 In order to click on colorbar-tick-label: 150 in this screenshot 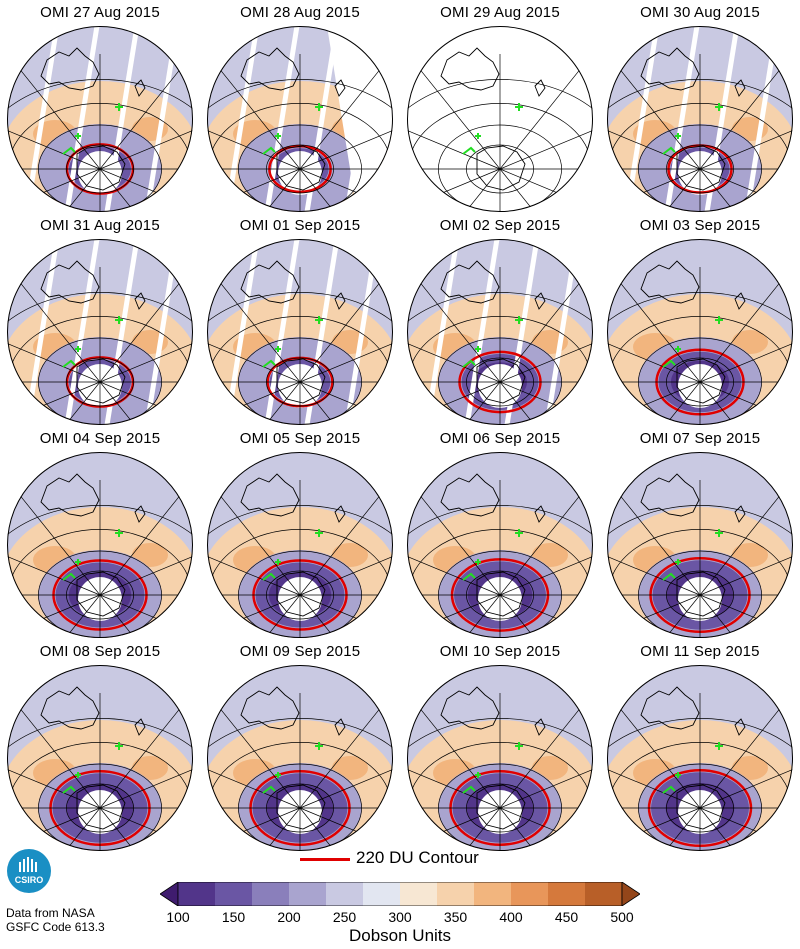, I will do `click(233, 917)`.